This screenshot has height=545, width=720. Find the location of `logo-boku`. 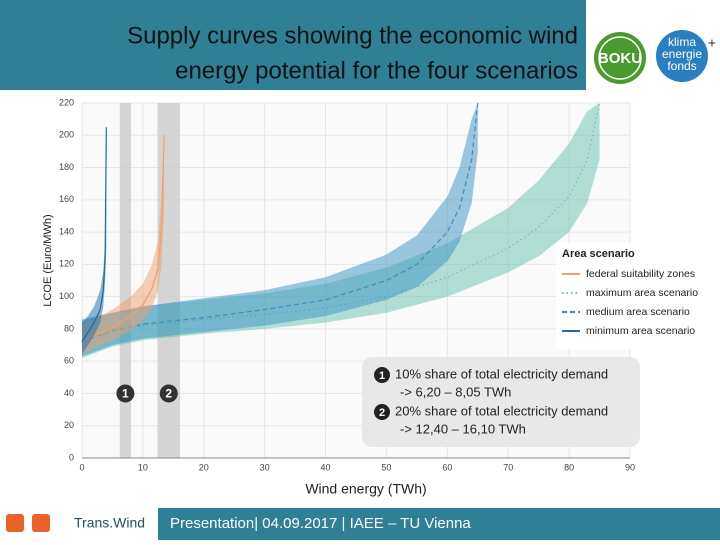

logo-boku is located at coordinates (620, 58).